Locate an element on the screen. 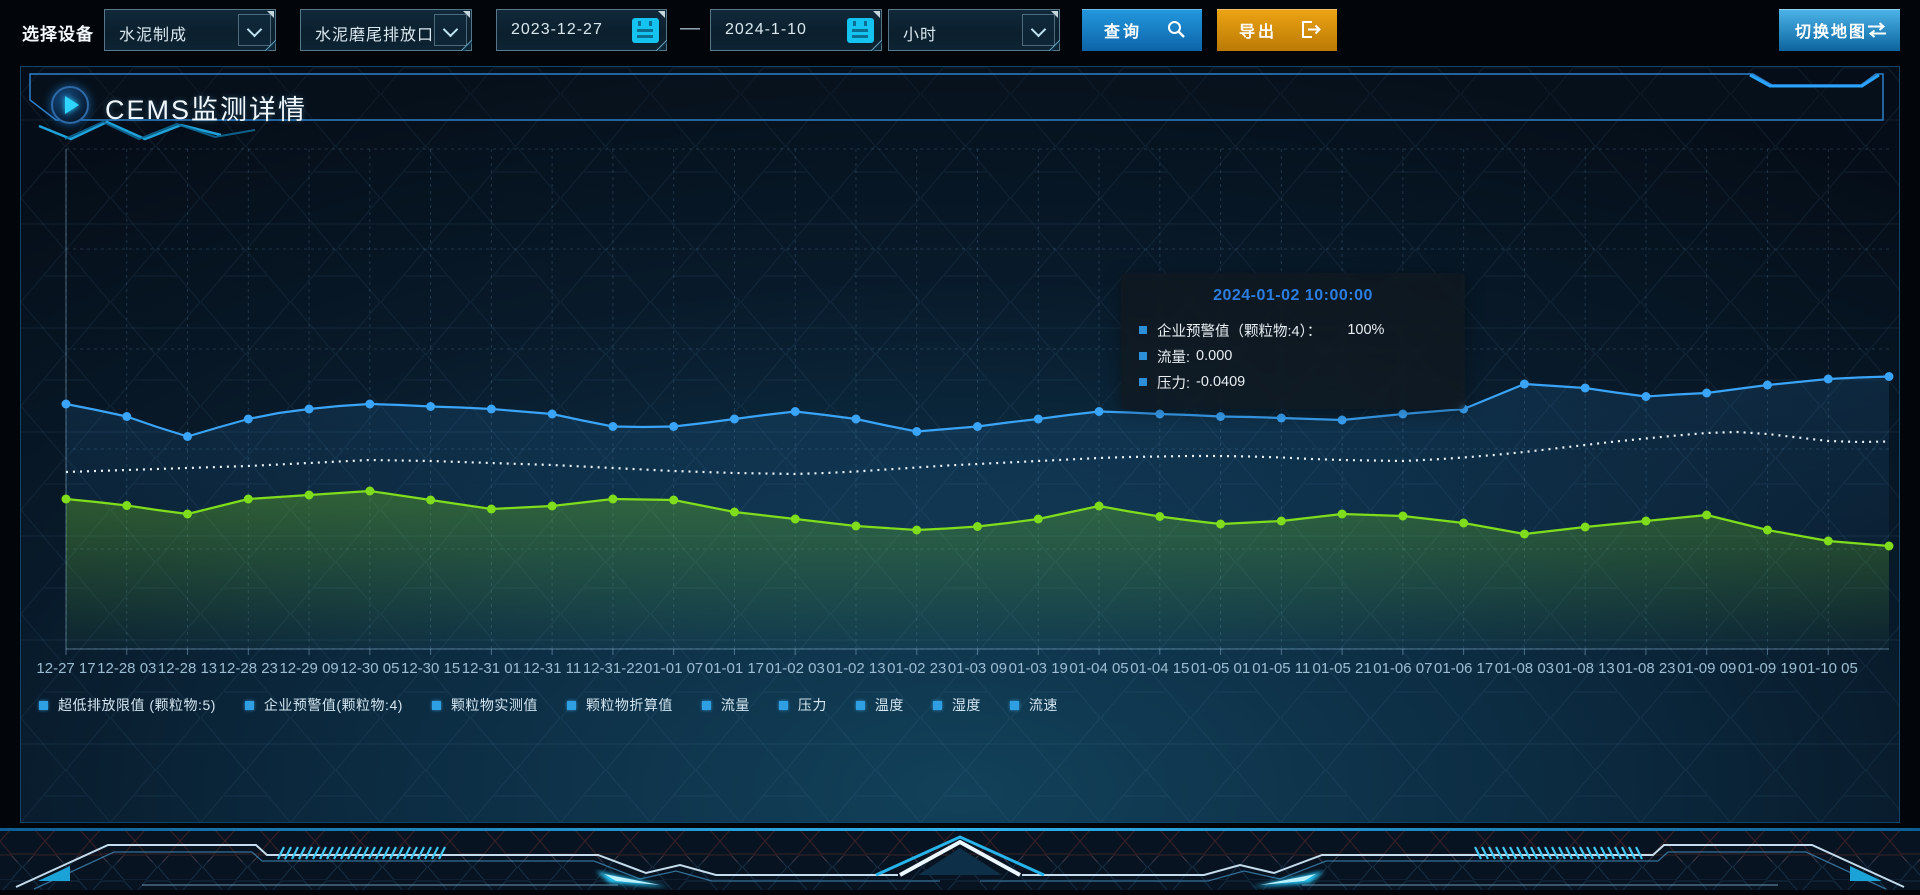 The height and width of the screenshot is (895, 1920). query-button: 查询 is located at coordinates (1142, 30).